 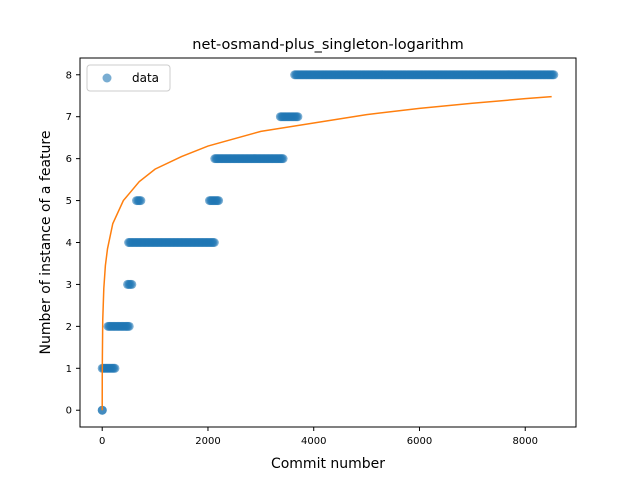 I want to click on x-tick-label: 2000, so click(x=207, y=441).